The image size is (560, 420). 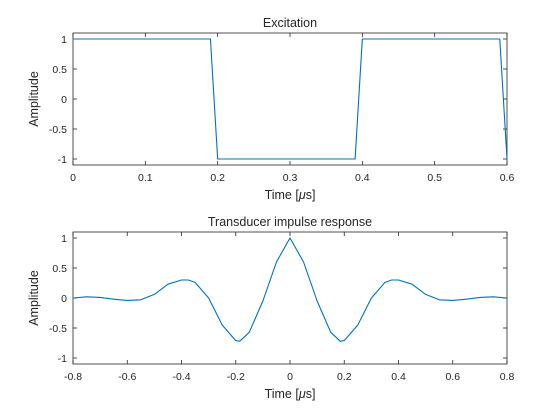 What do you see at coordinates (290, 23) in the screenshot?
I see `chart-title: Excitation` at bounding box center [290, 23].